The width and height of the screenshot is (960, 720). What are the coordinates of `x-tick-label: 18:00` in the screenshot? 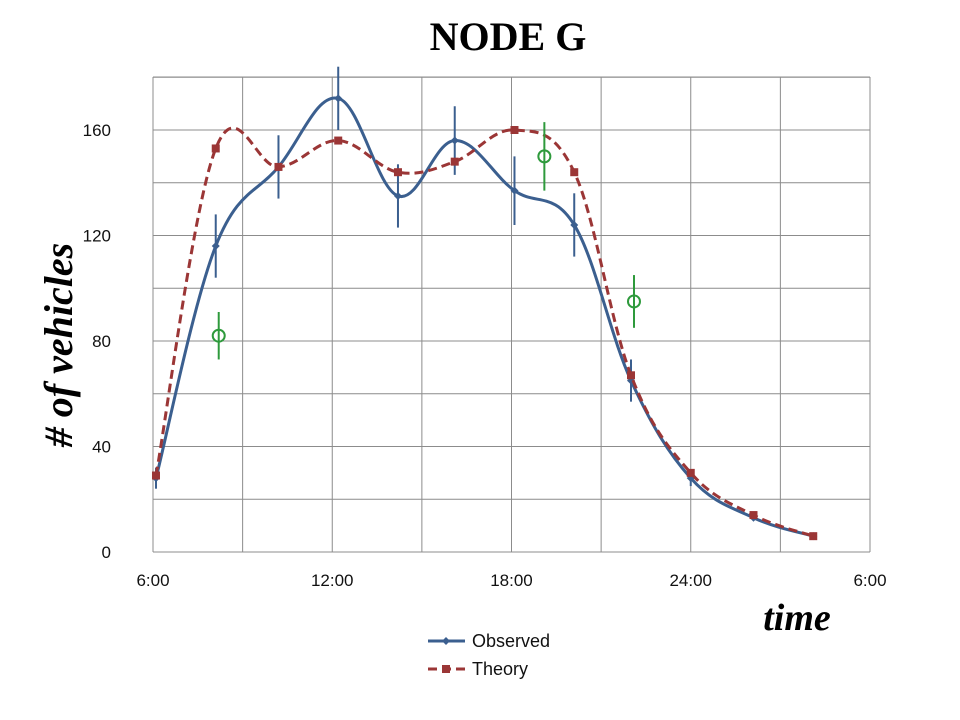 It's located at (511, 580).